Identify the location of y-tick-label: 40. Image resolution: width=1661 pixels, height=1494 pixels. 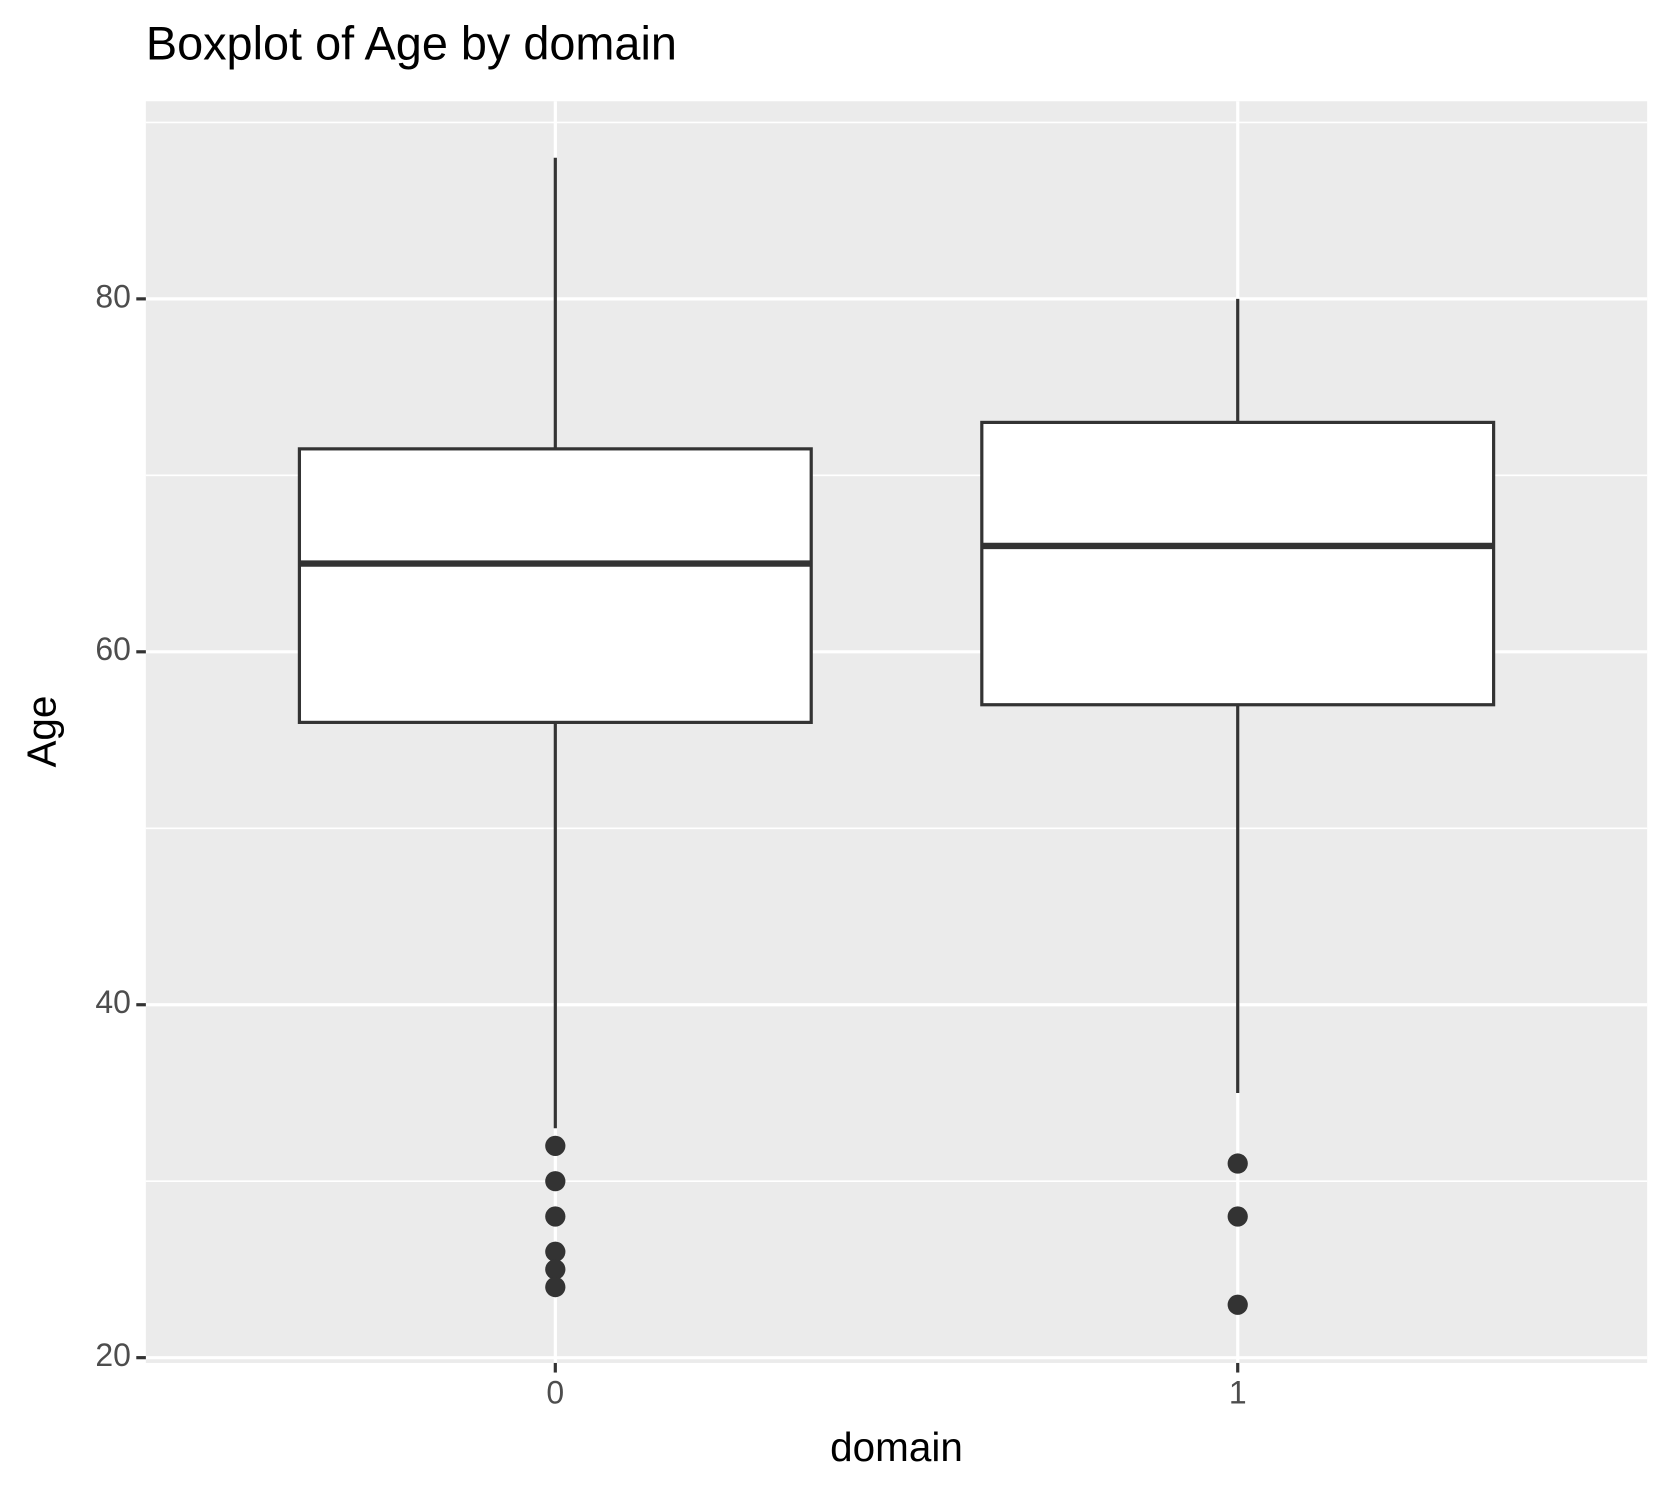
(113, 1002).